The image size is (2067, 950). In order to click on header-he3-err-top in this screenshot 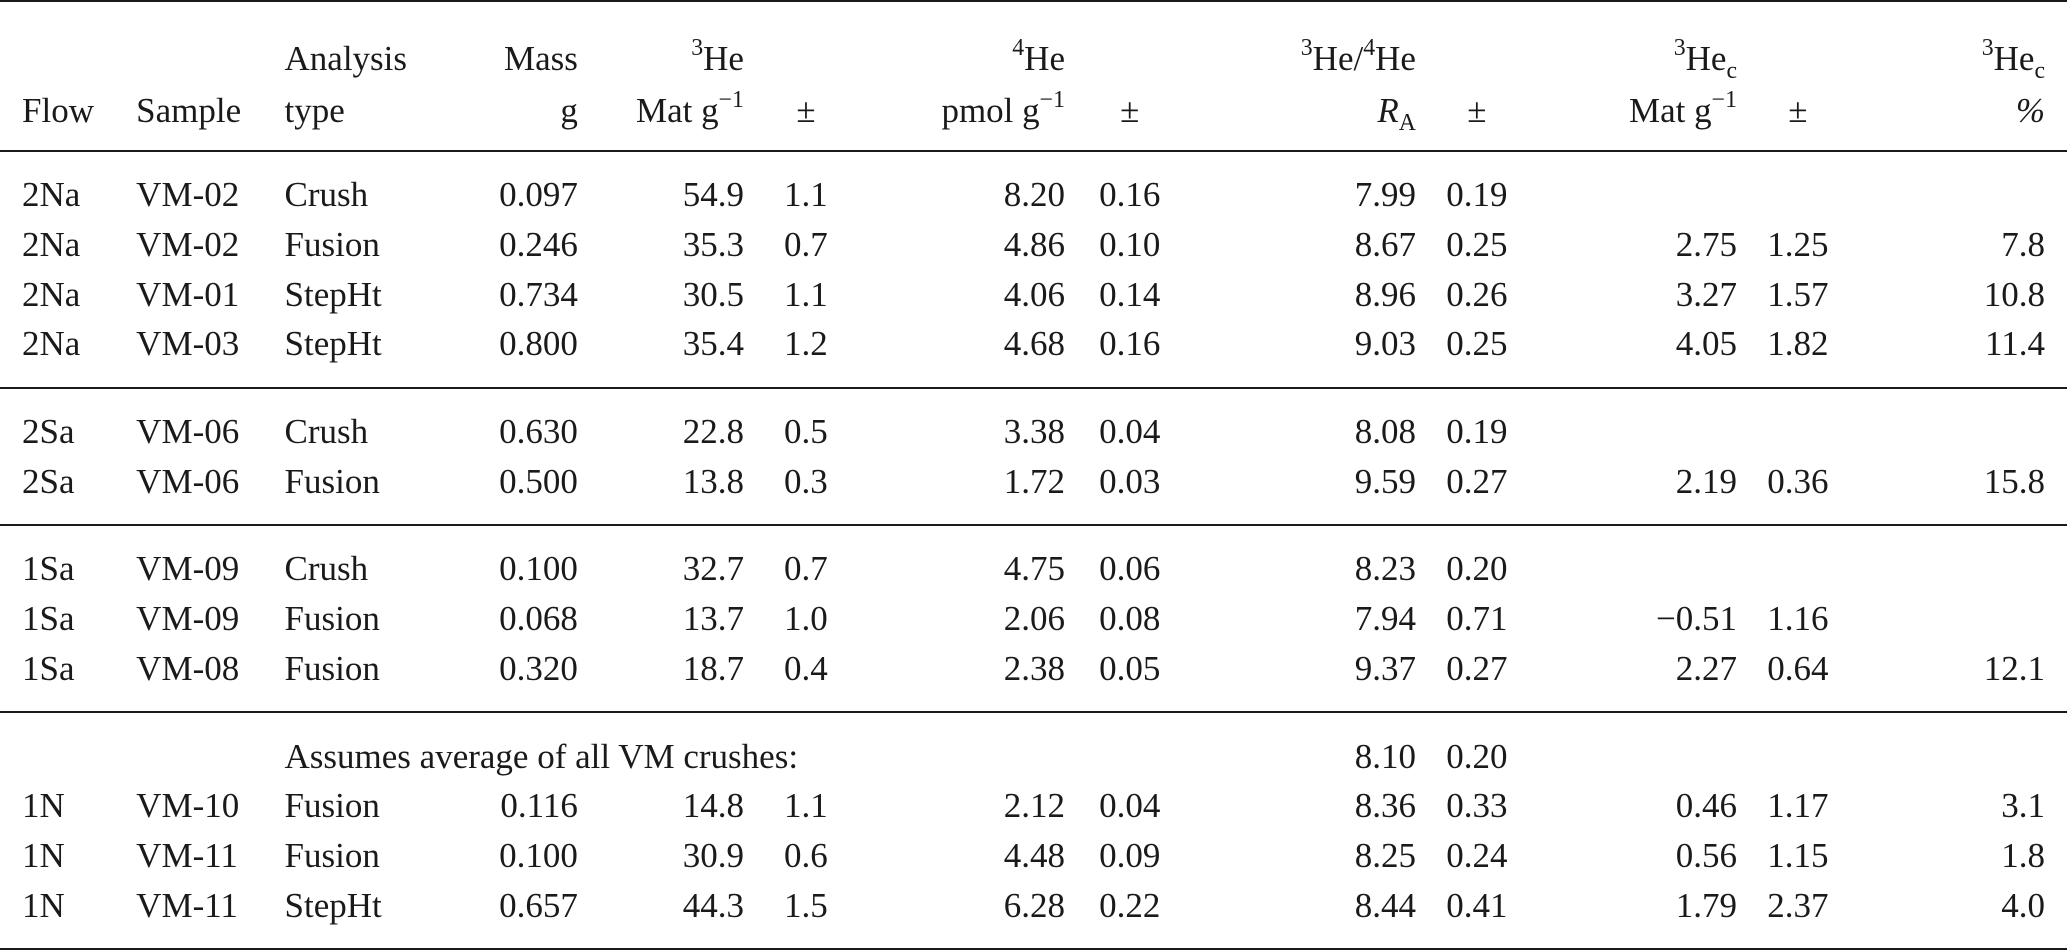, I will do `click(805, 38)`.